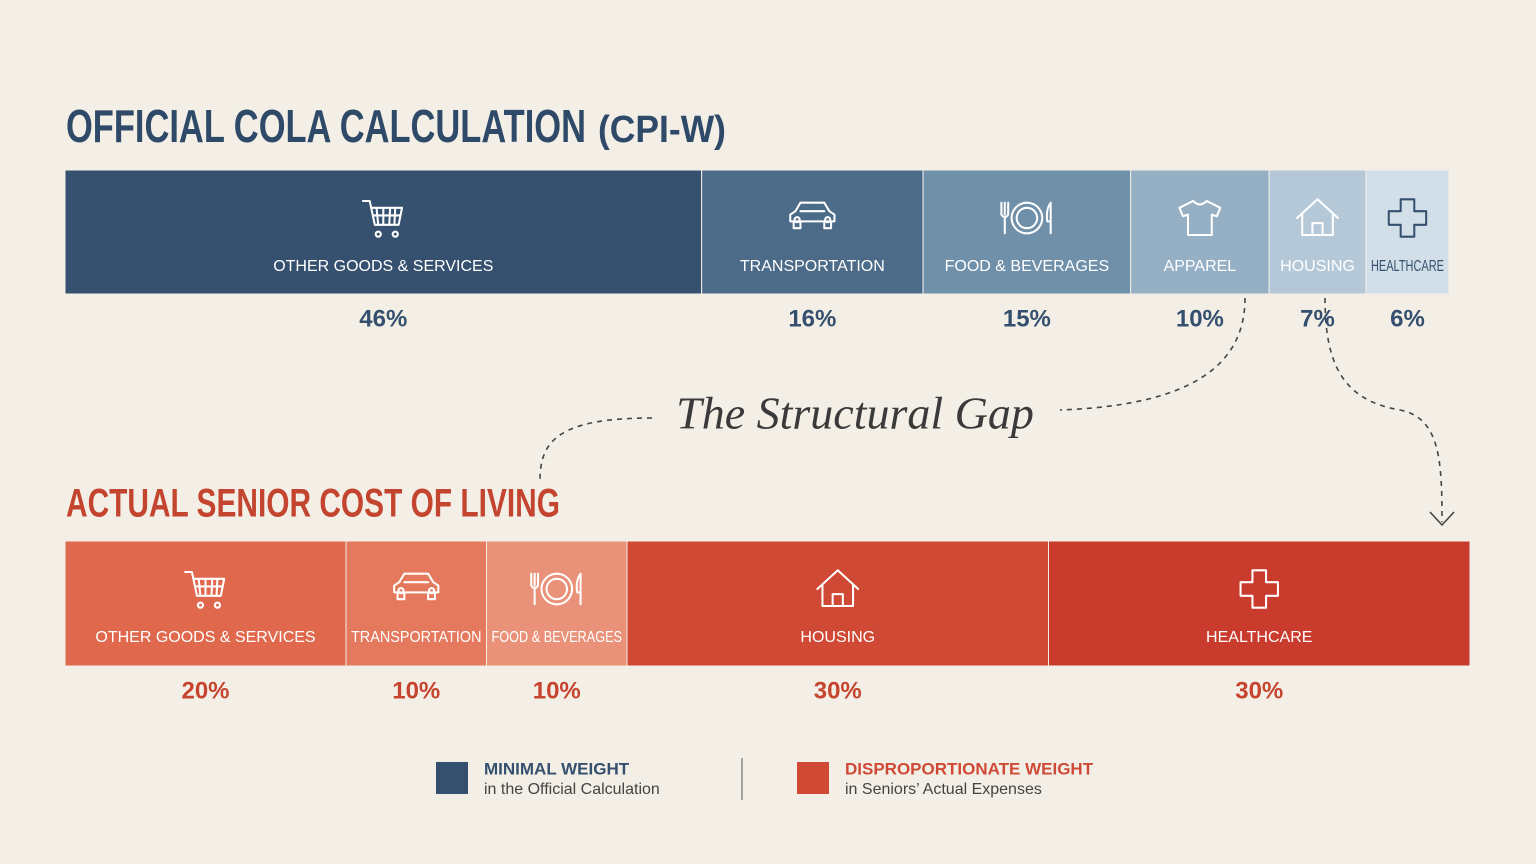  What do you see at coordinates (1200, 266) in the screenshot?
I see `segment-label: APPAREL` at bounding box center [1200, 266].